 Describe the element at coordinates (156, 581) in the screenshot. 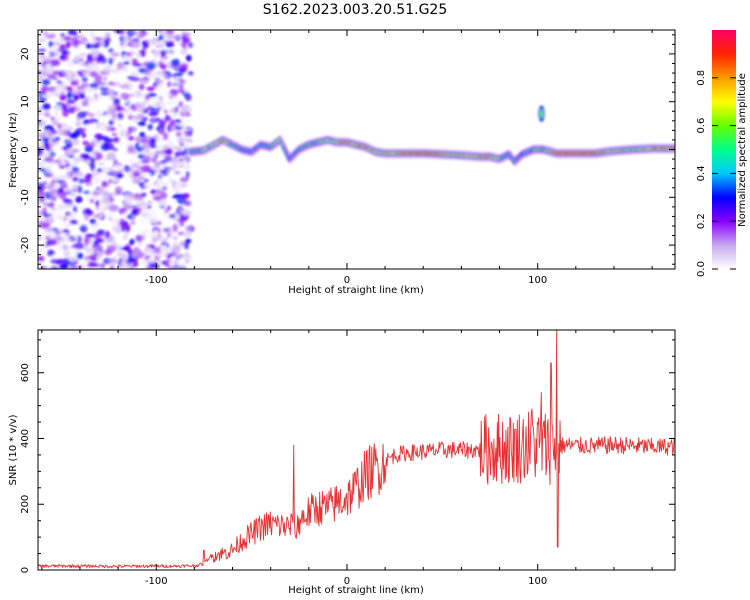

I see `x-tick-label: -100` at that location.